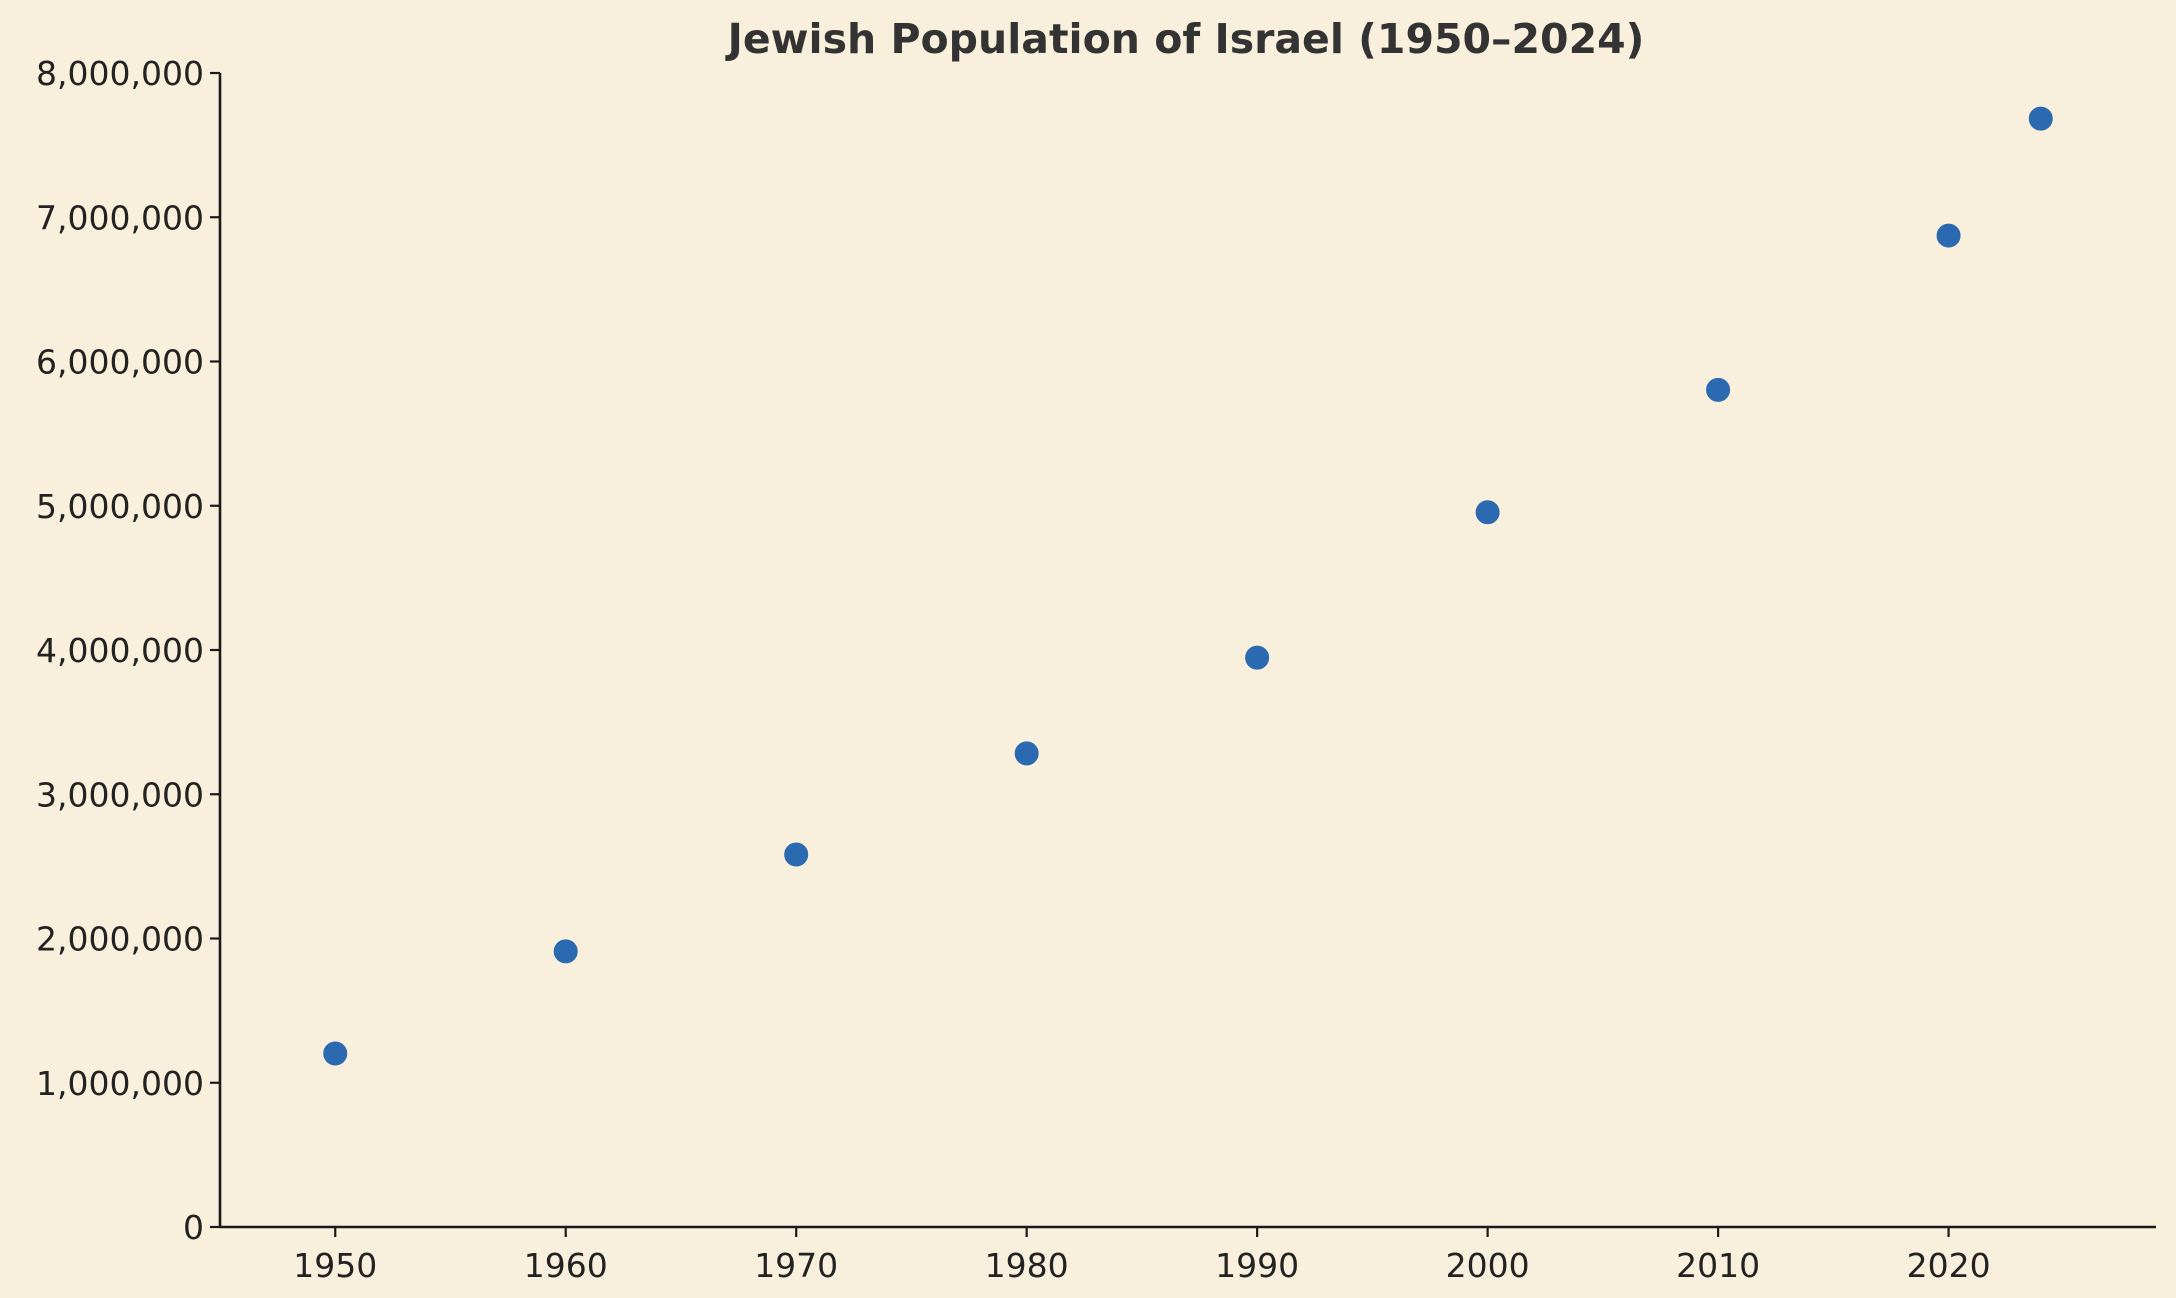  I want to click on x-axis: 1950 1960 1970 1980 1990 2000 2010 2020, so click(1188, 1255).